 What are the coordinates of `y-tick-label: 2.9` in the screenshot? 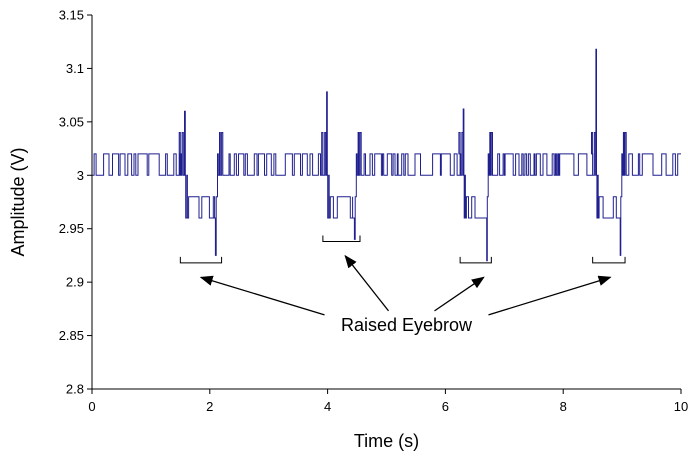 It's located at (75, 282).